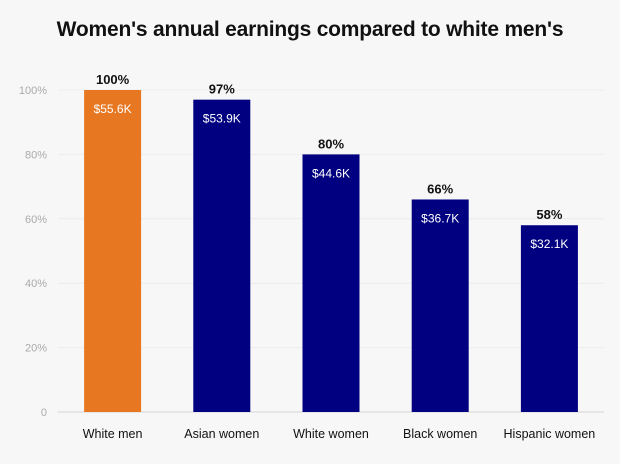 The image size is (620, 464). I want to click on value-label: 58%, so click(549, 214).